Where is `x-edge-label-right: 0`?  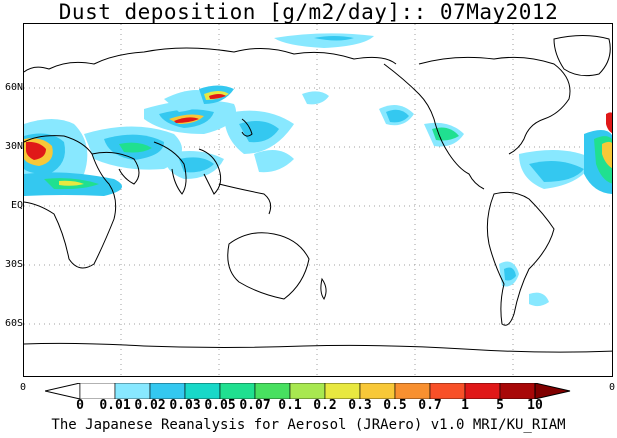 x-edge-label-right: 0 is located at coordinates (612, 387).